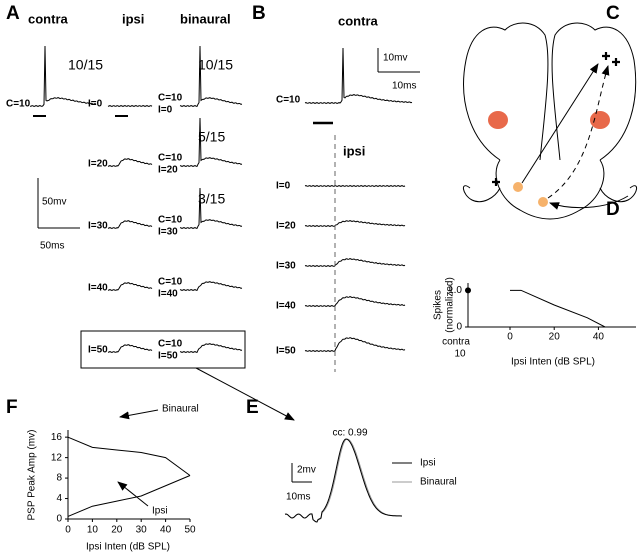  I want to click on label: 50ms, so click(52, 246).